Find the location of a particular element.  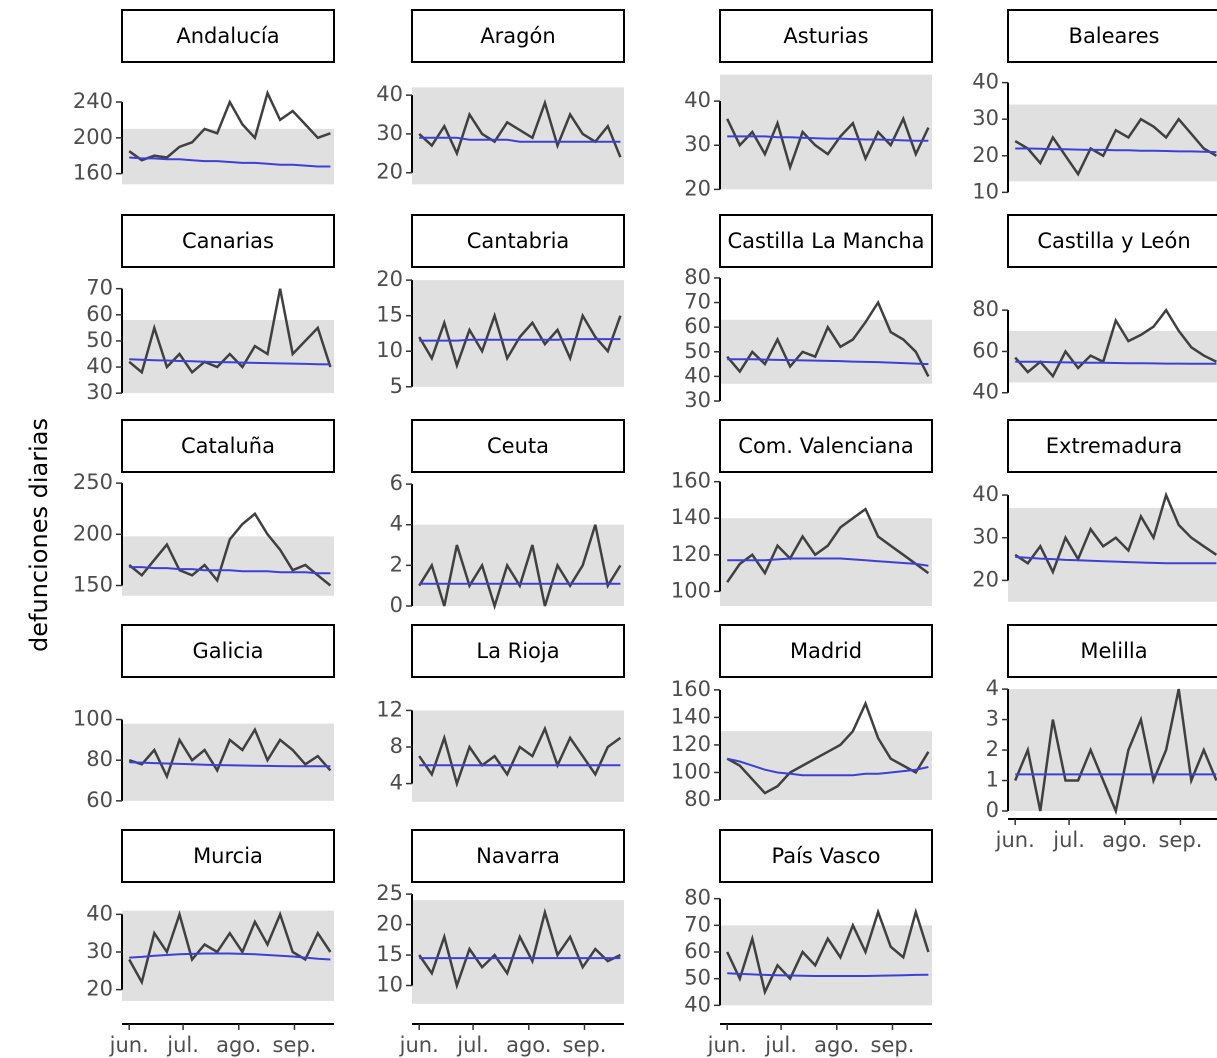

y-tick-label: 4 is located at coordinates (396, 783).